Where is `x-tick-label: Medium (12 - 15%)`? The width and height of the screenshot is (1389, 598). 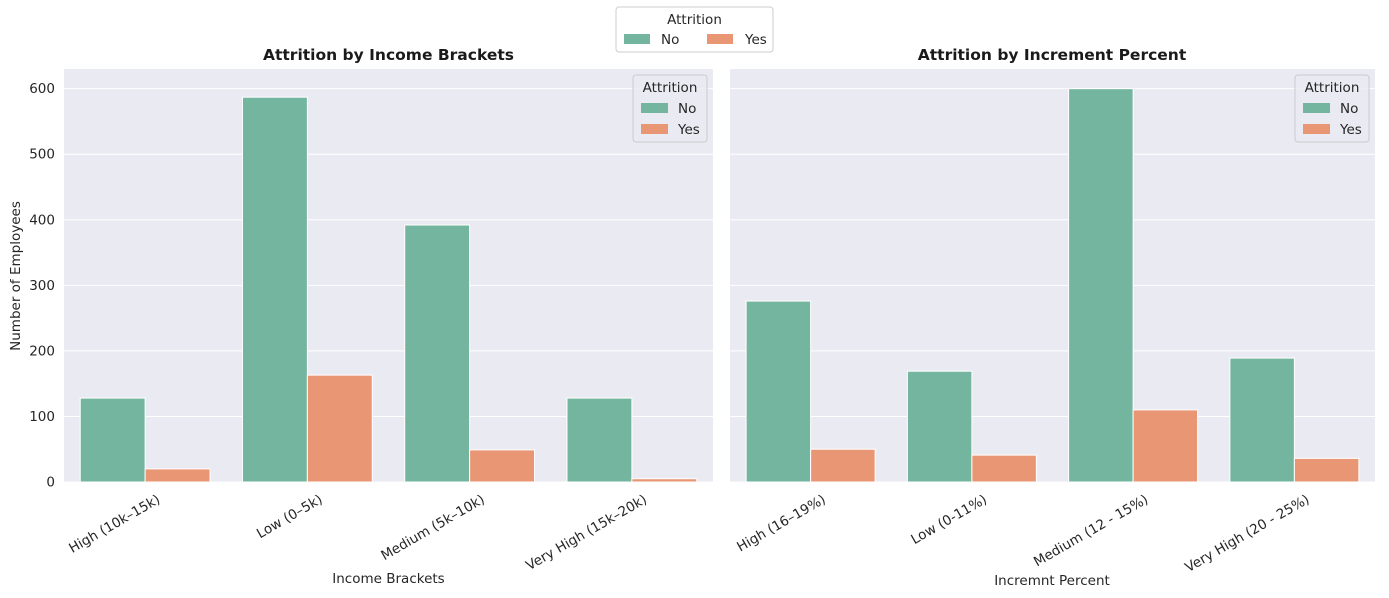
x-tick-label: Medium (12 - 15%) is located at coordinates (1091, 531).